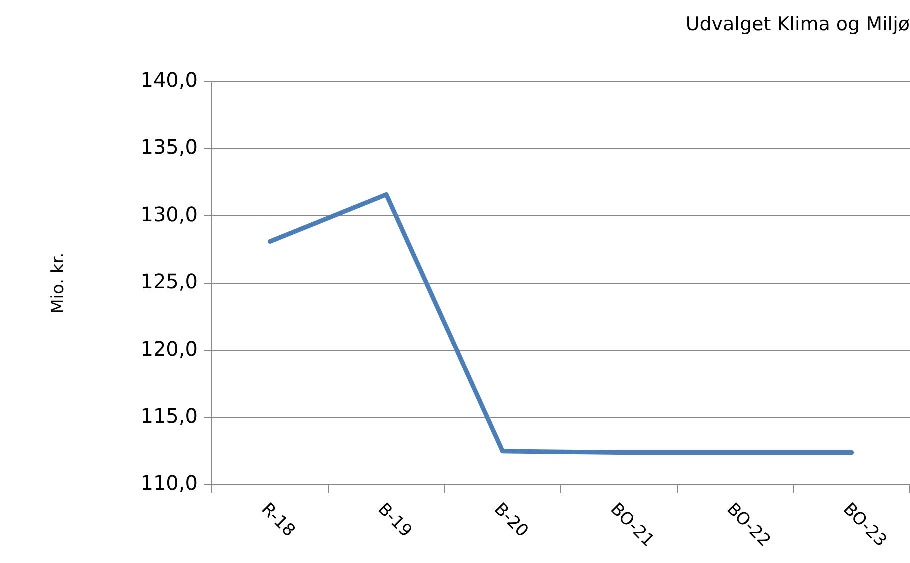 This screenshot has height=563, width=910. What do you see at coordinates (169, 214) in the screenshot?
I see `y-tick-label: 130,0` at bounding box center [169, 214].